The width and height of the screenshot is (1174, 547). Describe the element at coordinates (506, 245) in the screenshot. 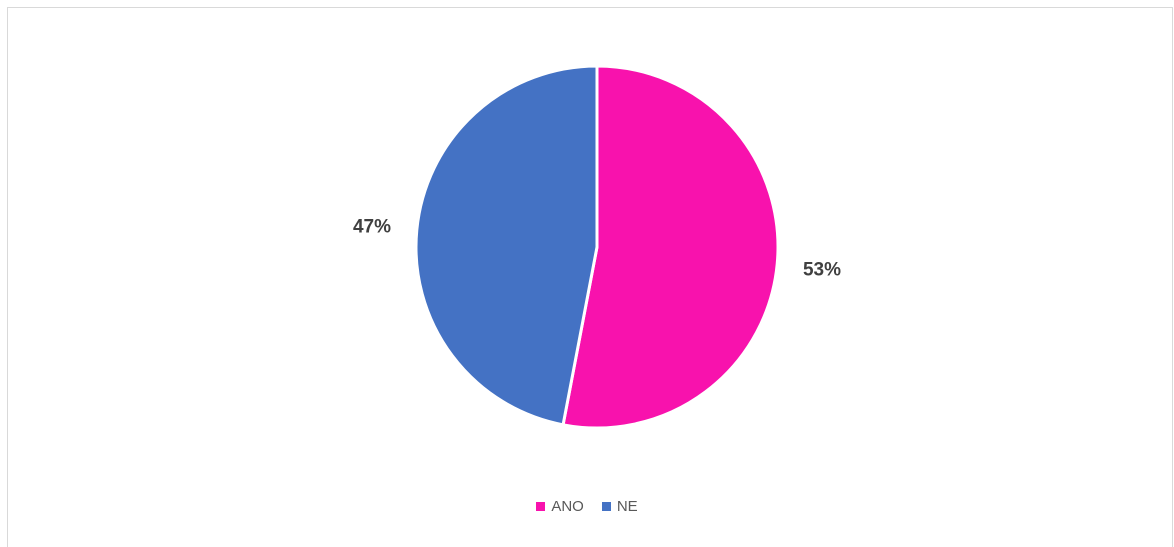

I see `pie-slice-ne` at that location.